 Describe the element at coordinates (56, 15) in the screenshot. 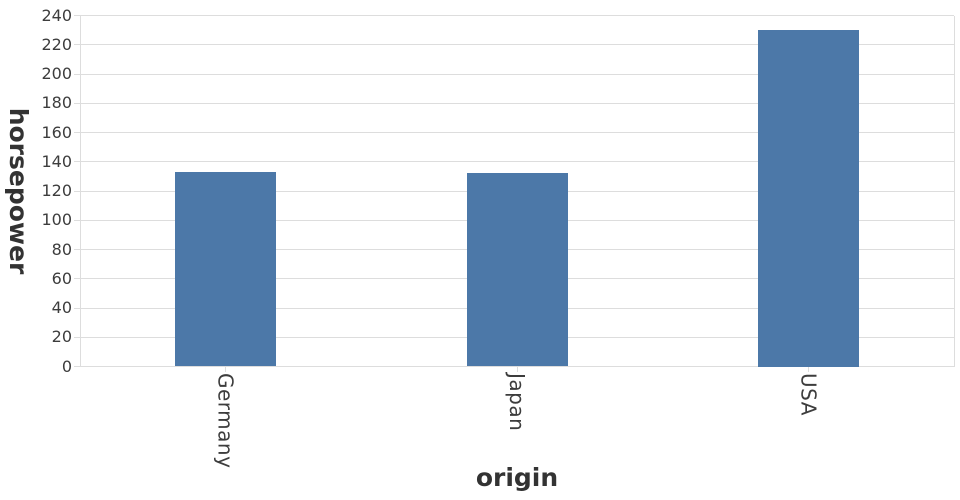

I see `y-axis-tick-label-240: 240` at that location.